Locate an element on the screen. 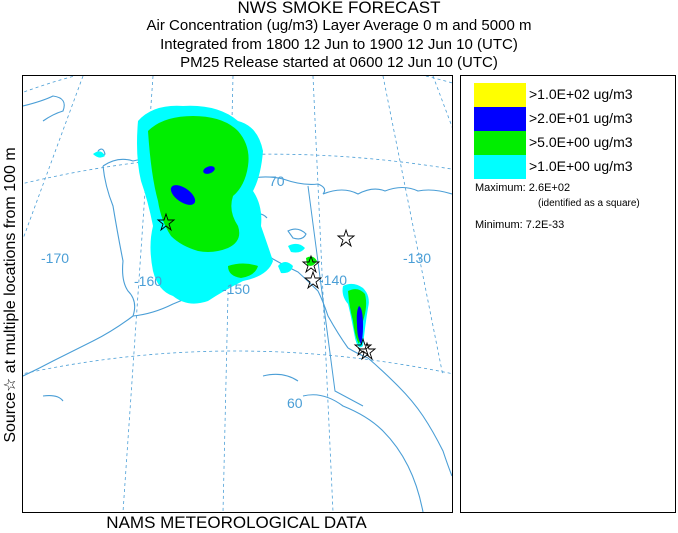 The height and width of the screenshot is (533, 678). legend-label: >1.0E+02 ug/m3 is located at coordinates (581, 94).